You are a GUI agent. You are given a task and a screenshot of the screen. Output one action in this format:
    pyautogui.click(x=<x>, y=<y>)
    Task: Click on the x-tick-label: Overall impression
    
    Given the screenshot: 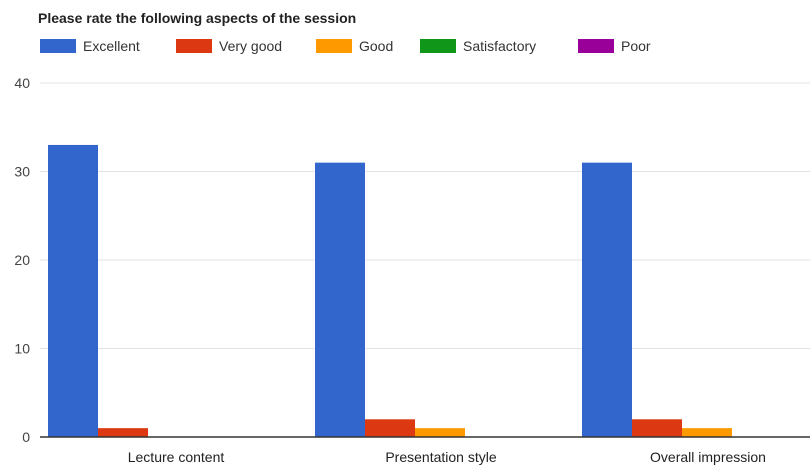 What is the action you would take?
    pyautogui.click(x=708, y=457)
    